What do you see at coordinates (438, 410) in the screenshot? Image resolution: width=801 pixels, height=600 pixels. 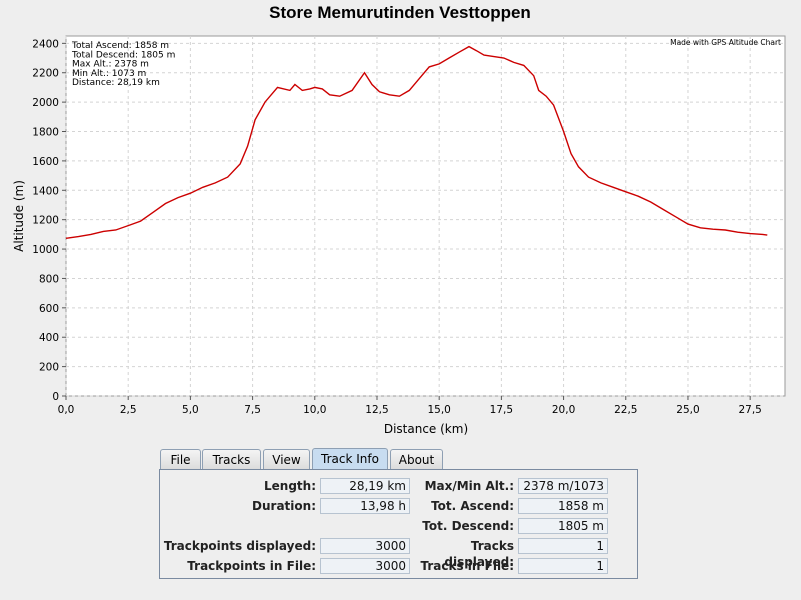 I see `x-tick-label: 15,0` at bounding box center [438, 410].